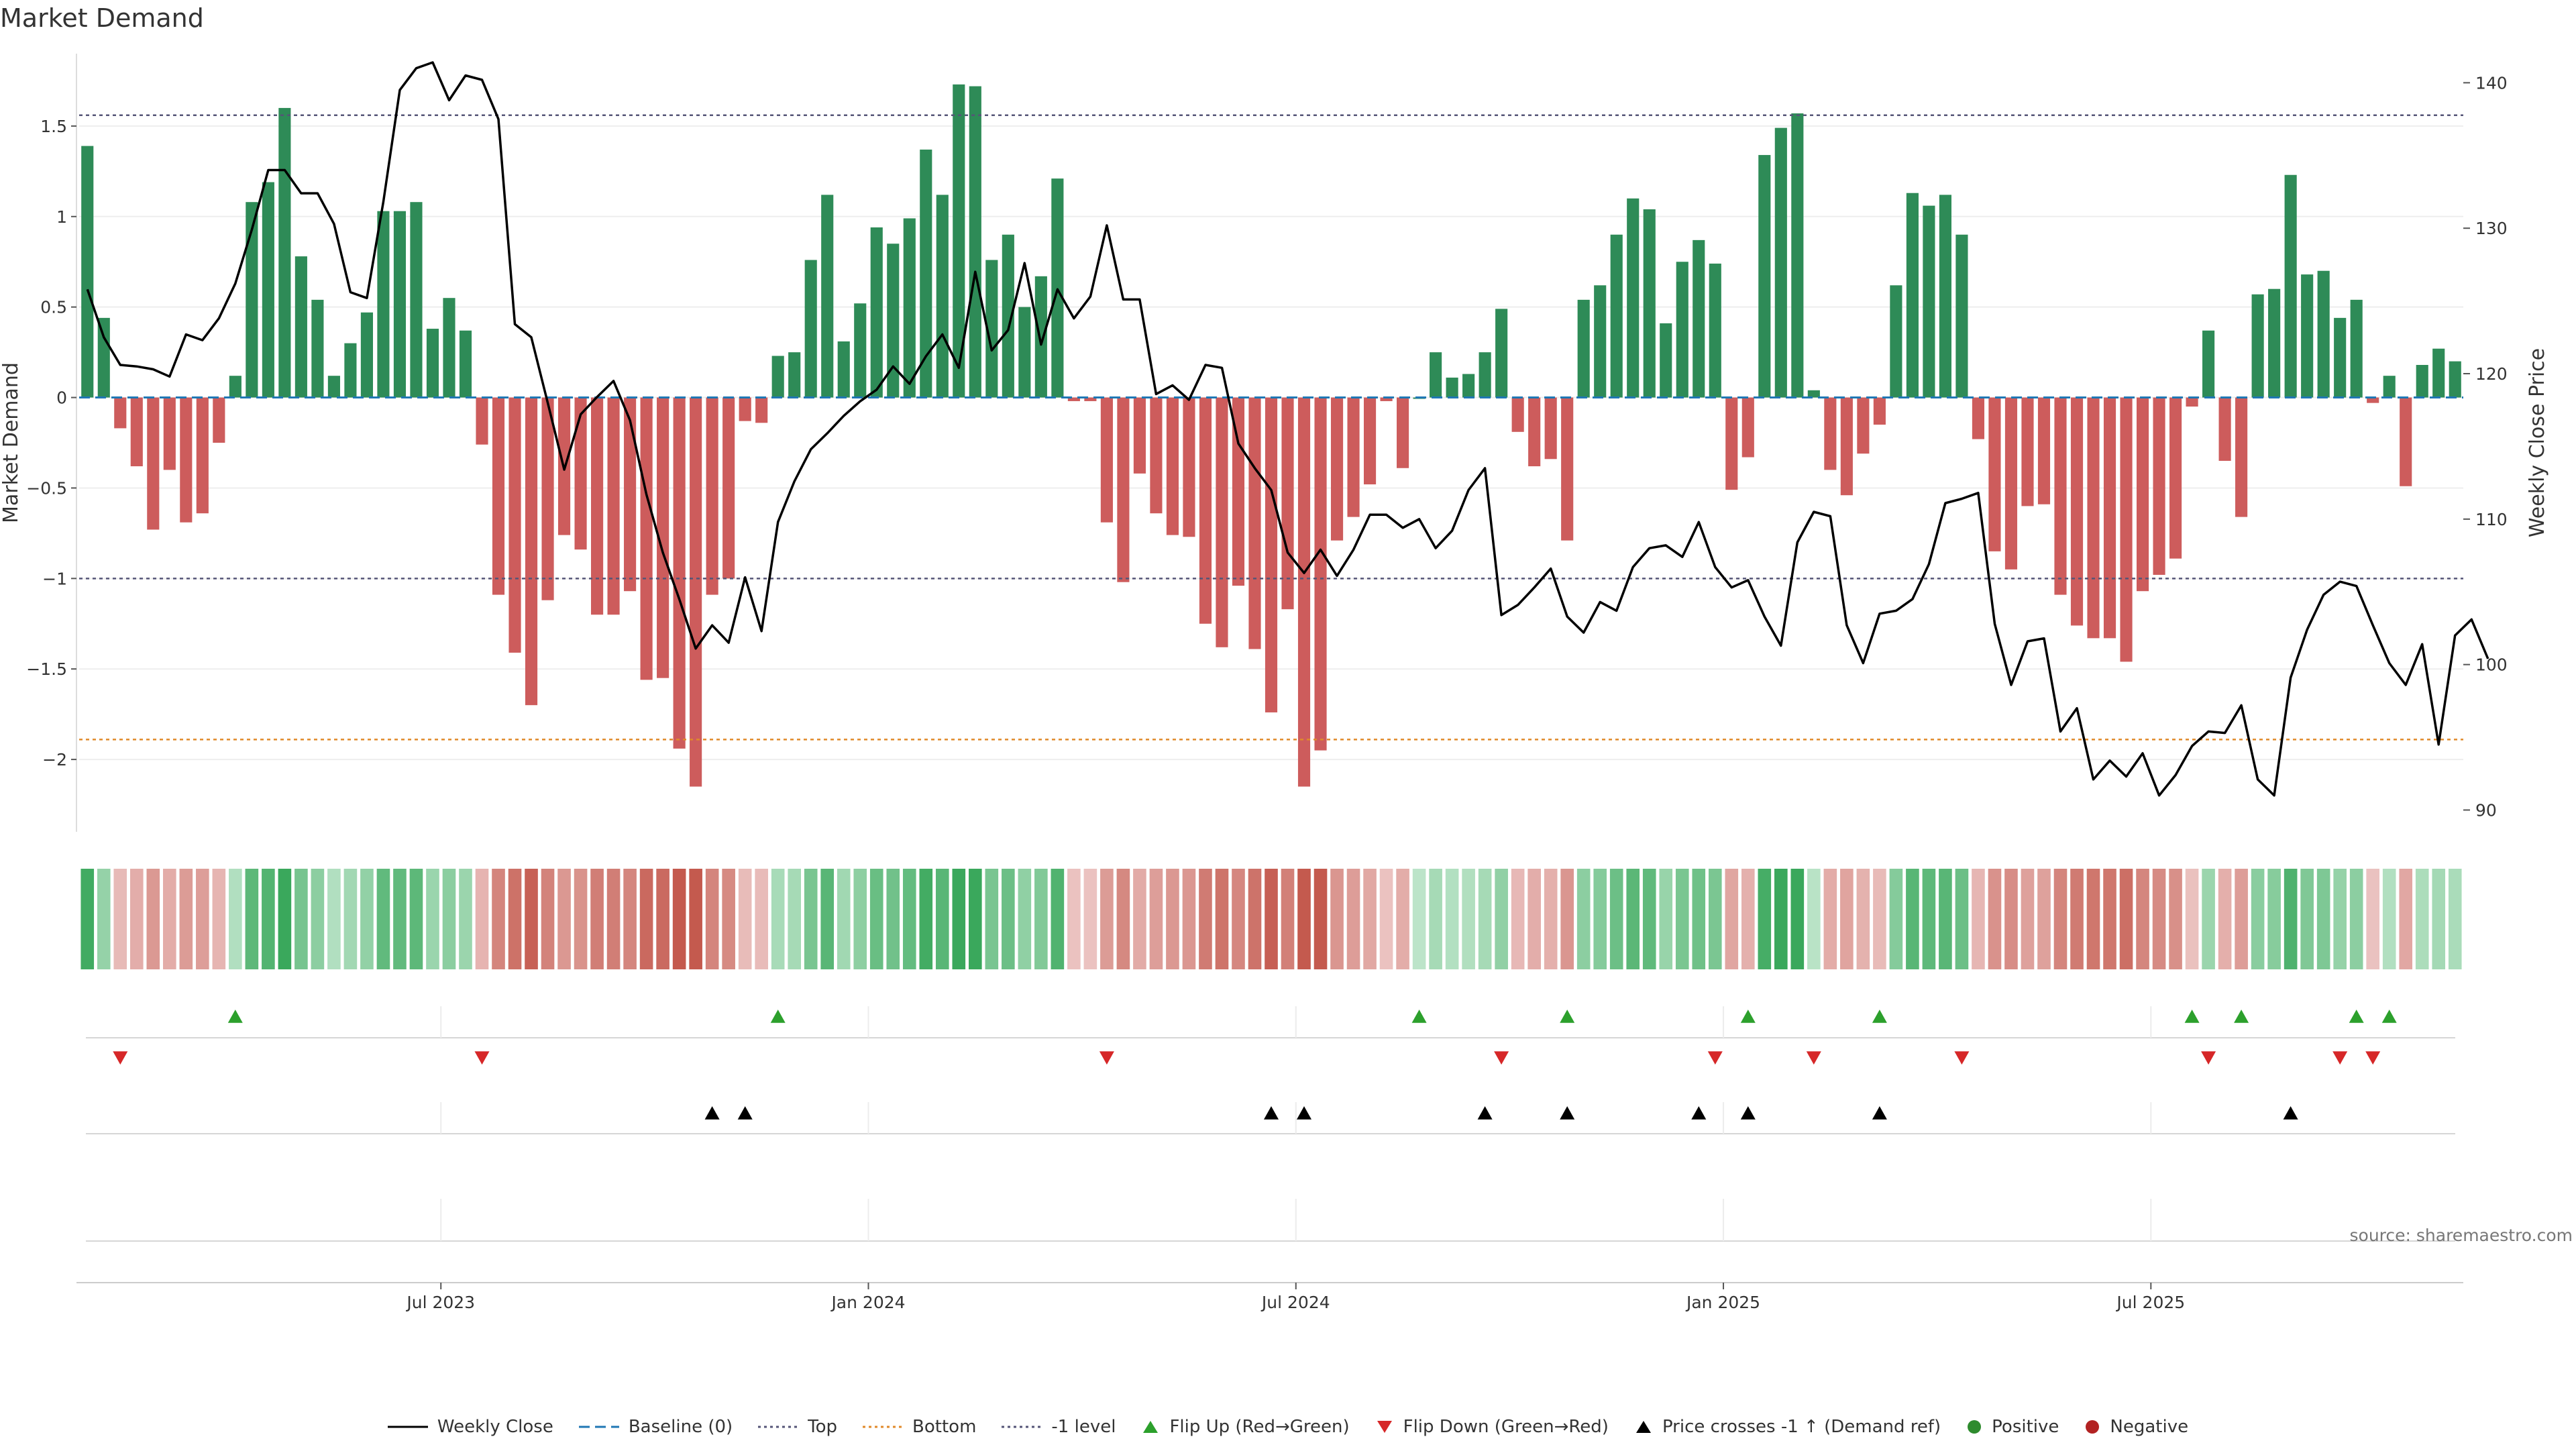 The width and height of the screenshot is (2576, 1449). I want to click on legend-label: Flip Down (Green→Red), so click(1506, 1427).